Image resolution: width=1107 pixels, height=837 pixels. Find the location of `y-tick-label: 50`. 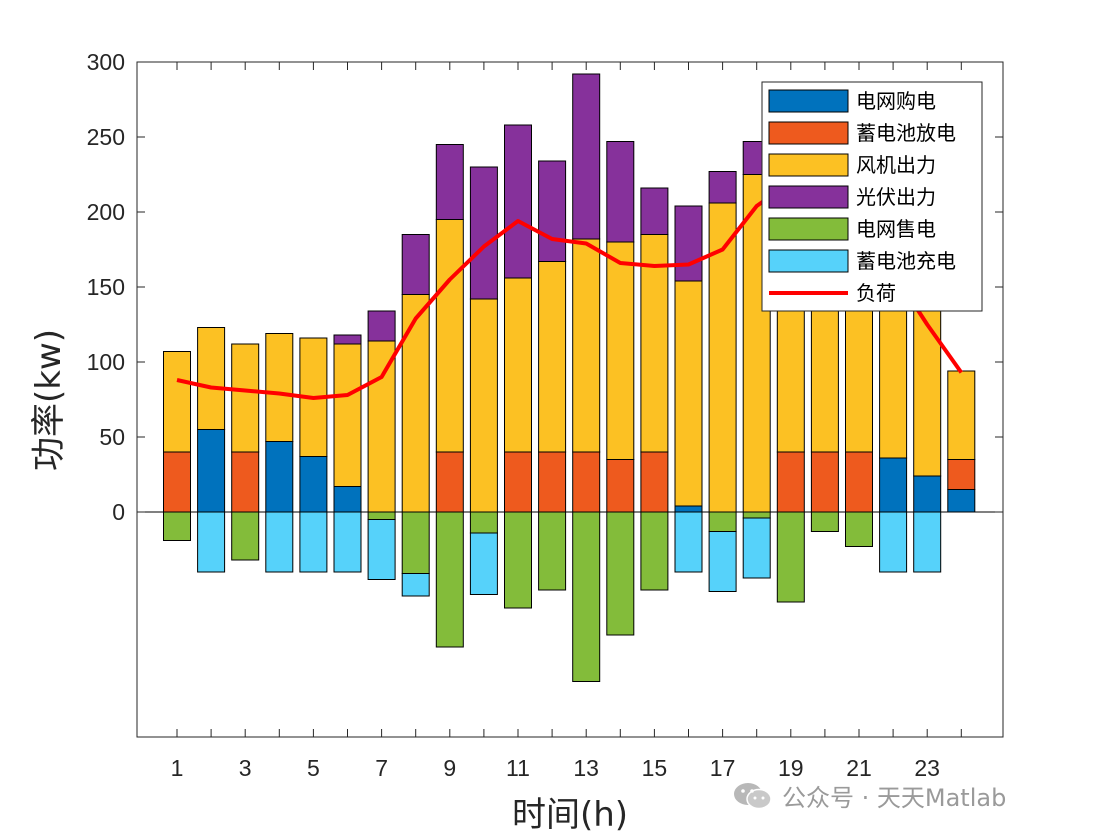

y-tick-label: 50 is located at coordinates (112, 437).